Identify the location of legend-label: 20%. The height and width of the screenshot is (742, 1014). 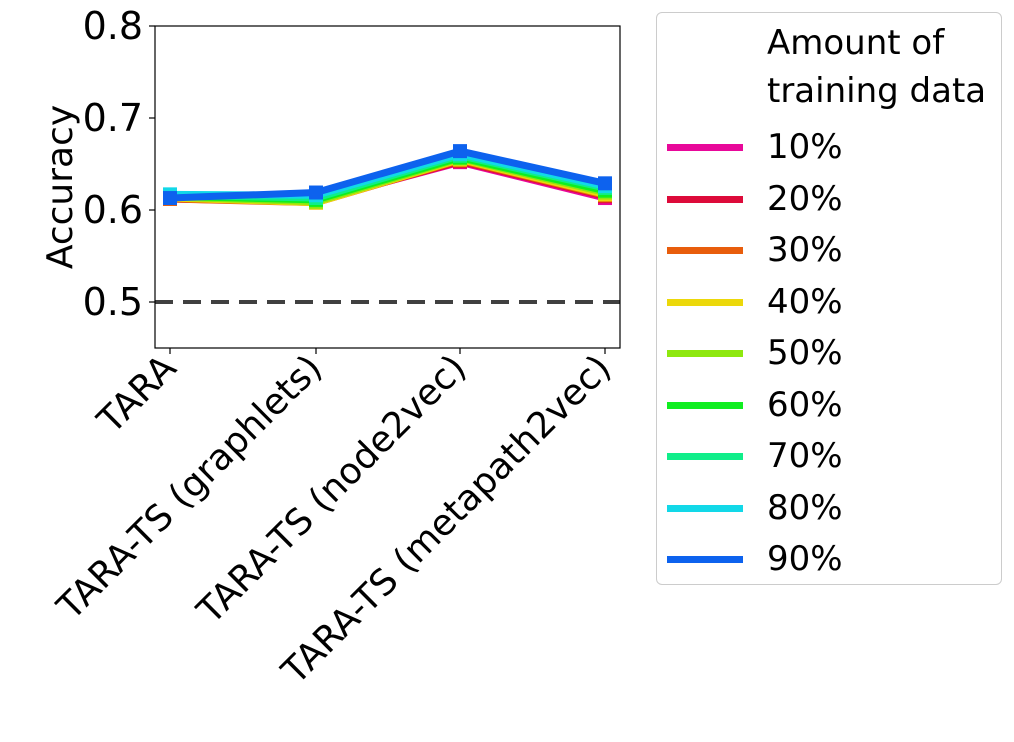
(805, 198).